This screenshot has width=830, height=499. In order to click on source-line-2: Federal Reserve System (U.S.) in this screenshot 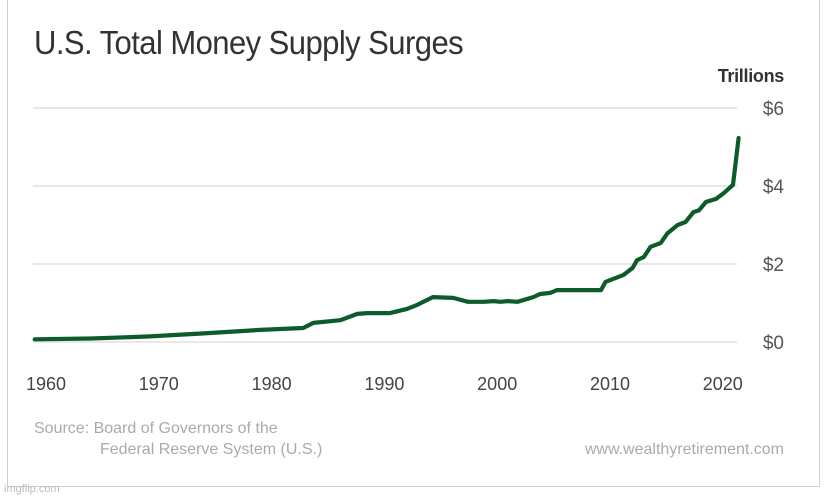, I will do `click(211, 449)`.